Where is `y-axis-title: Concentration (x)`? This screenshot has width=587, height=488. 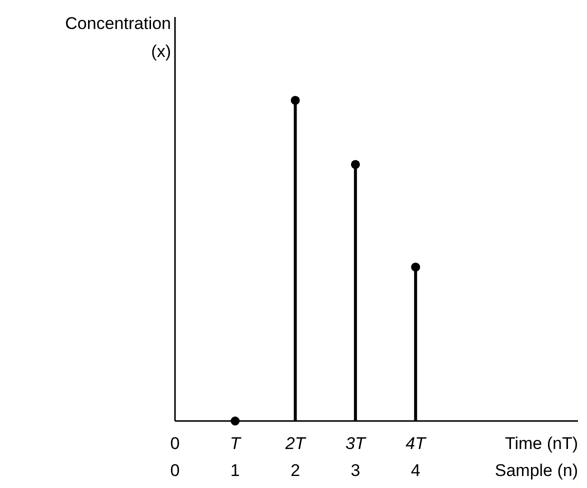
y-axis-title: Concentration (x) is located at coordinates (118, 37).